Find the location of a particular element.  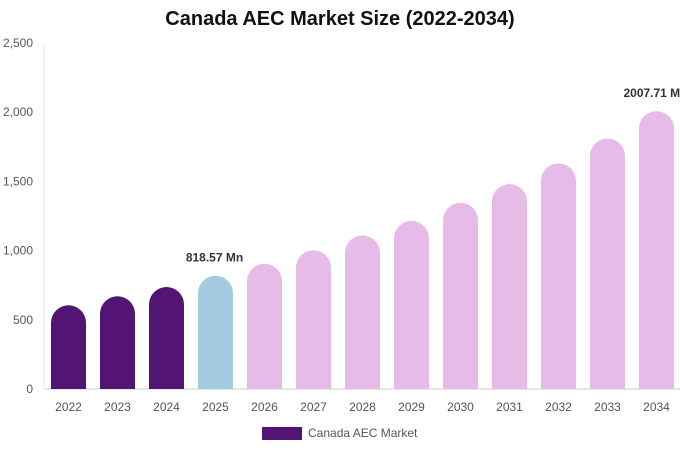

x-tick-label: 2023 is located at coordinates (117, 407).